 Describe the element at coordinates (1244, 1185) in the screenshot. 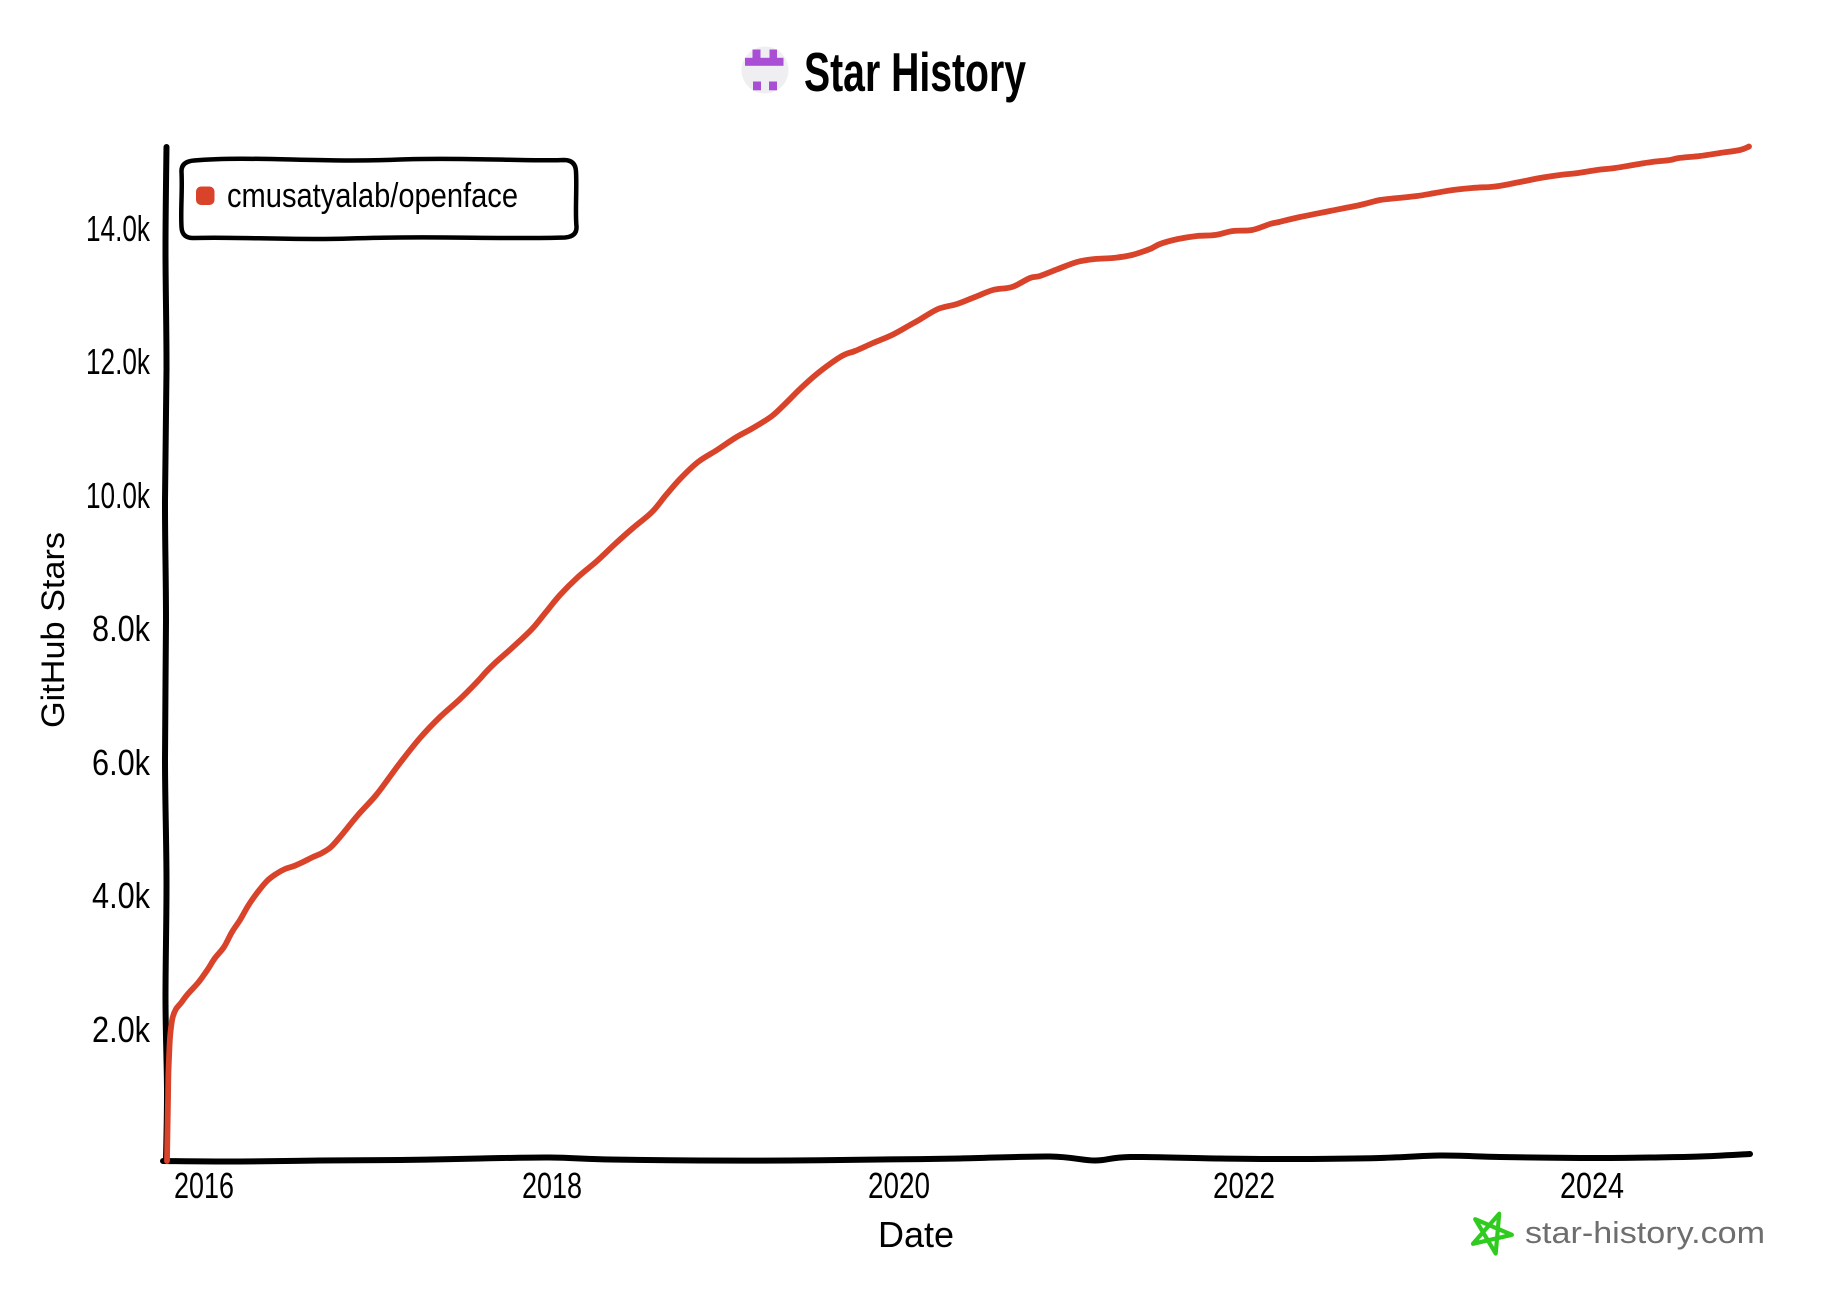

I see `svg-text: 2022` at that location.